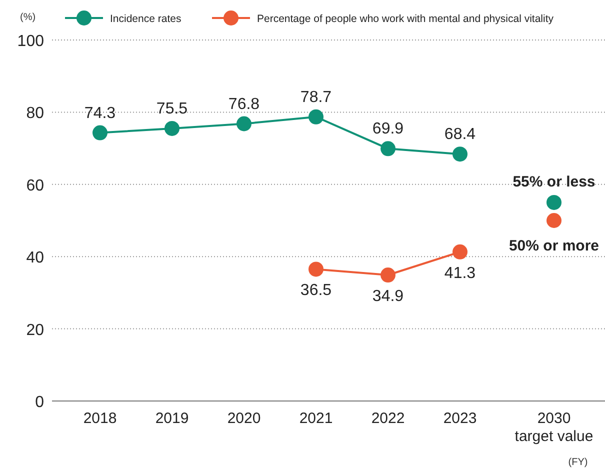 The height and width of the screenshot is (470, 605). I want to click on x-axis-title: (FY), so click(578, 462).